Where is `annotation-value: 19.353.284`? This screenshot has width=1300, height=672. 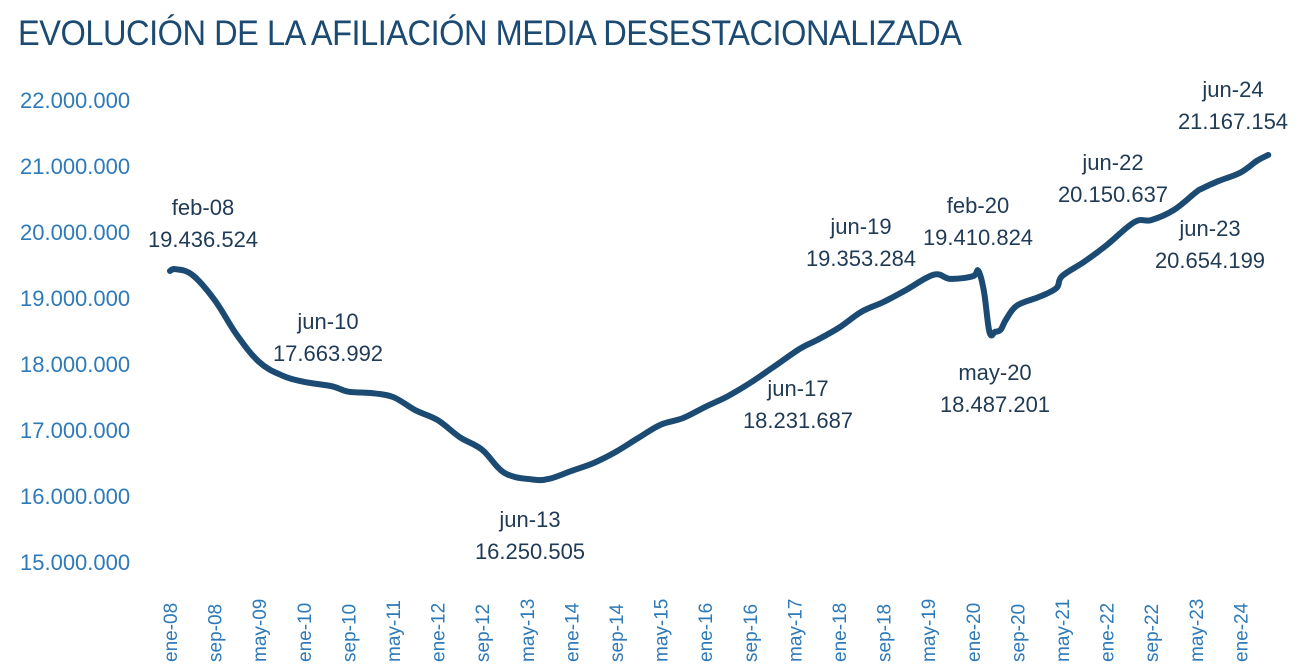 annotation-value: 19.353.284 is located at coordinates (861, 258).